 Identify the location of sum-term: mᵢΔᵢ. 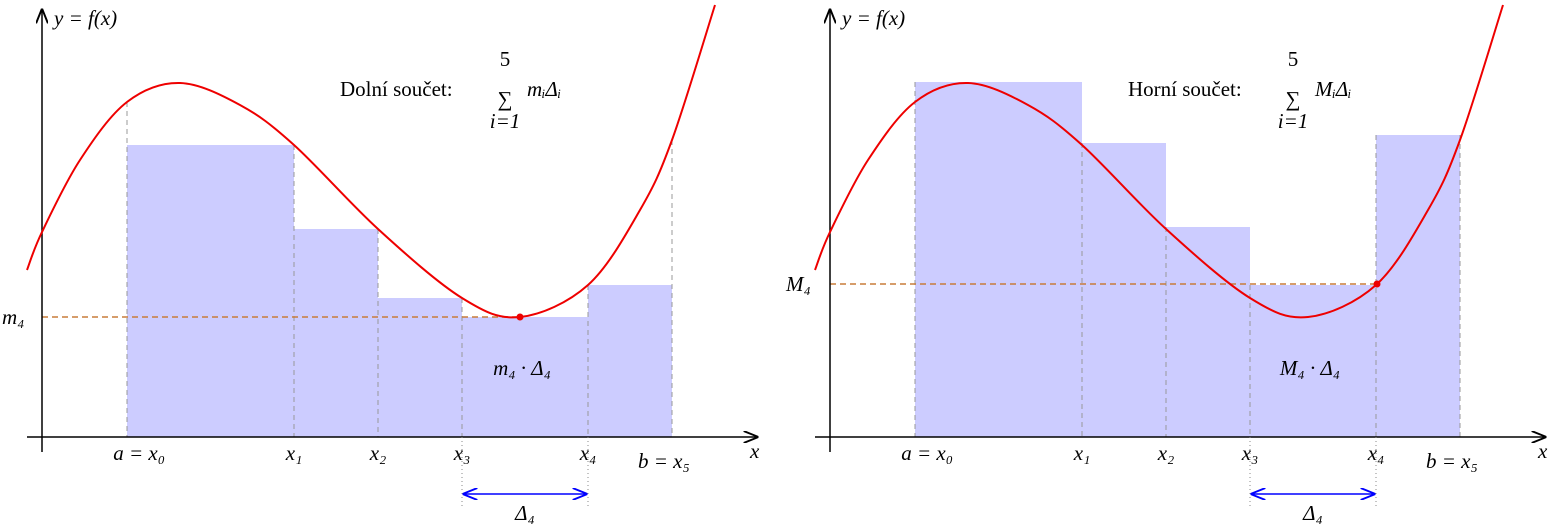
(544, 89).